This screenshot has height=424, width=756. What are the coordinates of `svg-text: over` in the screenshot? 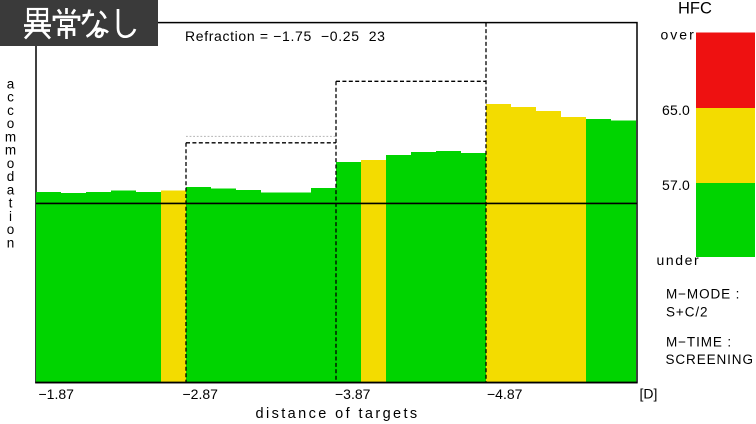 It's located at (678, 35).